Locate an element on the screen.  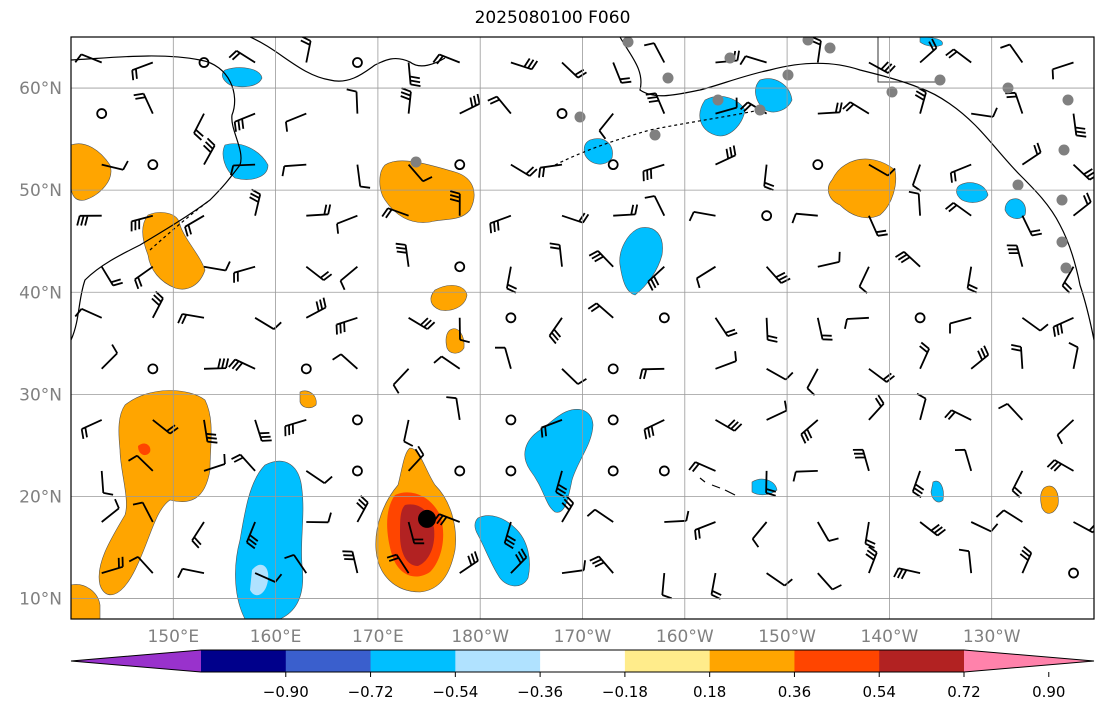
orange-region-japan is located at coordinates (91, 172).